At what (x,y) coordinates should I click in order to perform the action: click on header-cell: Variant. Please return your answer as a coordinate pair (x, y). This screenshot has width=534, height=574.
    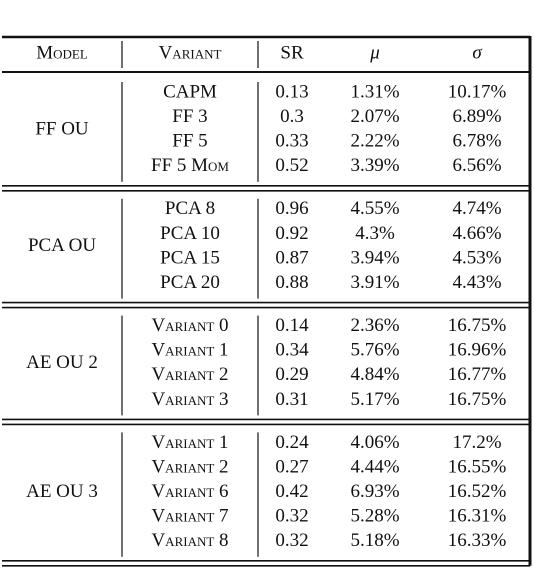
    Looking at the image, I should click on (190, 52).